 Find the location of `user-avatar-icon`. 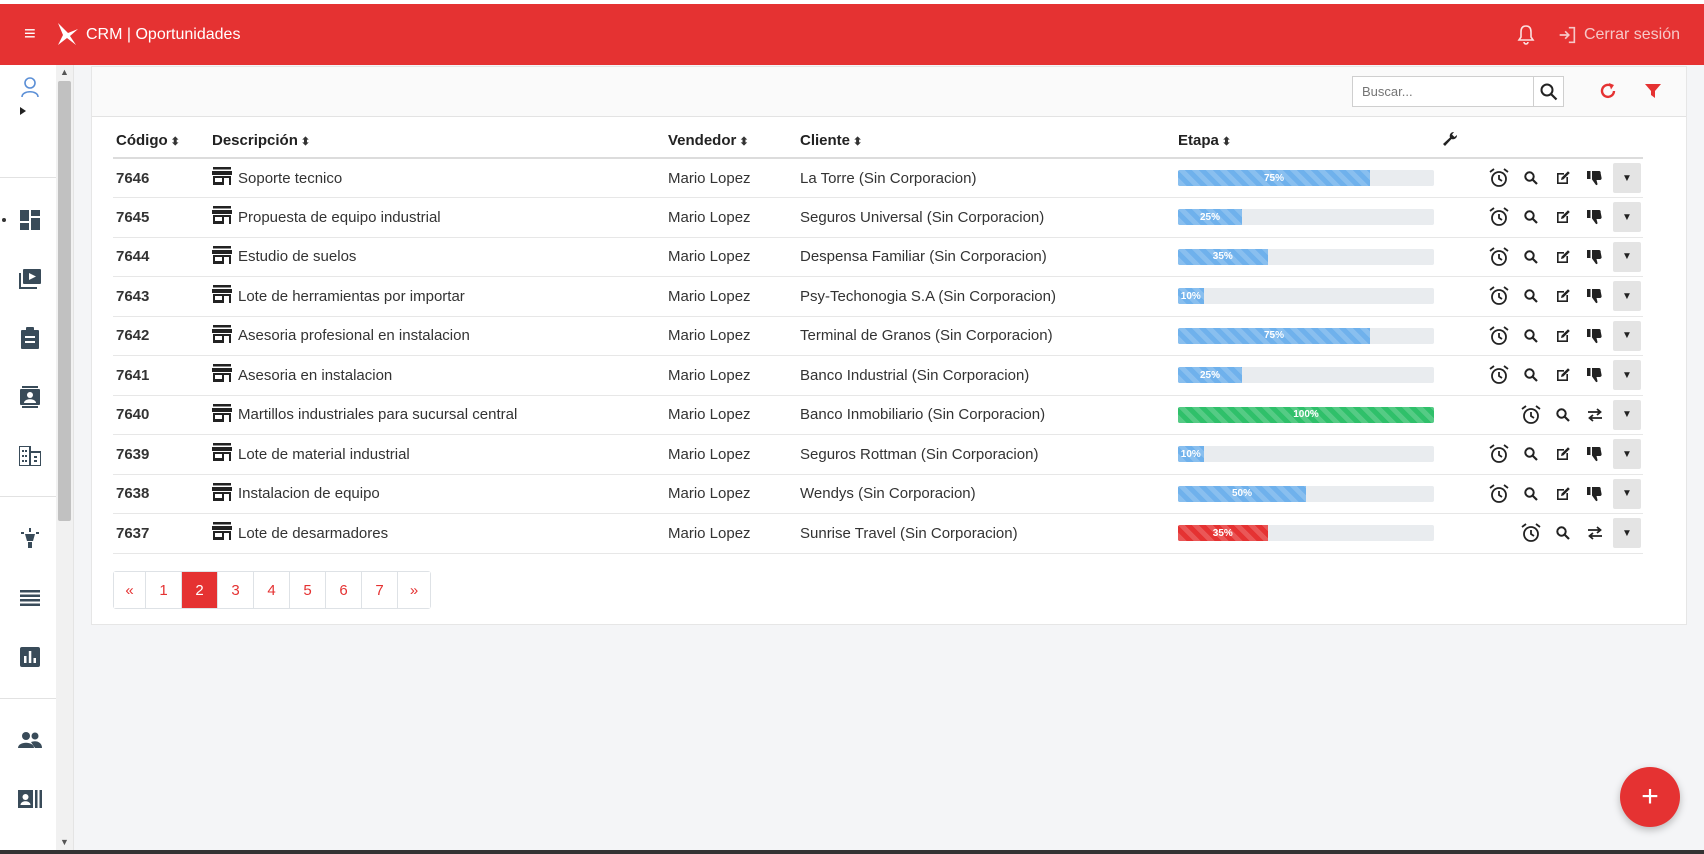

user-avatar-icon is located at coordinates (30, 87).